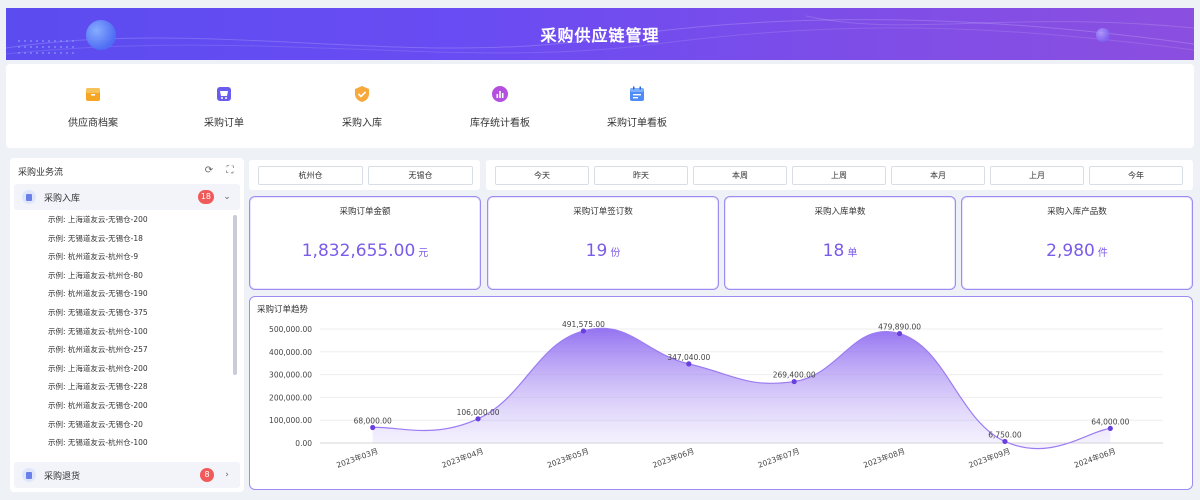 This screenshot has height=500, width=1200. I want to click on data-label: 479,890.00, so click(899, 327).